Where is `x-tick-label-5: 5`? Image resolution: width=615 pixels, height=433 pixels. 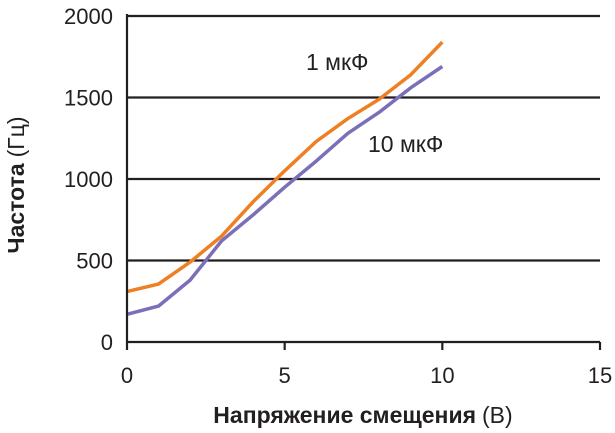
x-tick-label-5: 5 is located at coordinates (285, 375).